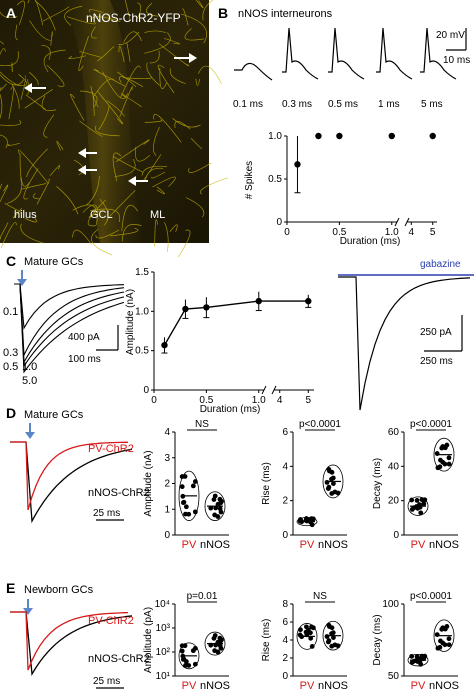 The image size is (474, 696). Describe the element at coordinates (163, 676) in the screenshot. I see `y-tick-label: 10¹` at that location.